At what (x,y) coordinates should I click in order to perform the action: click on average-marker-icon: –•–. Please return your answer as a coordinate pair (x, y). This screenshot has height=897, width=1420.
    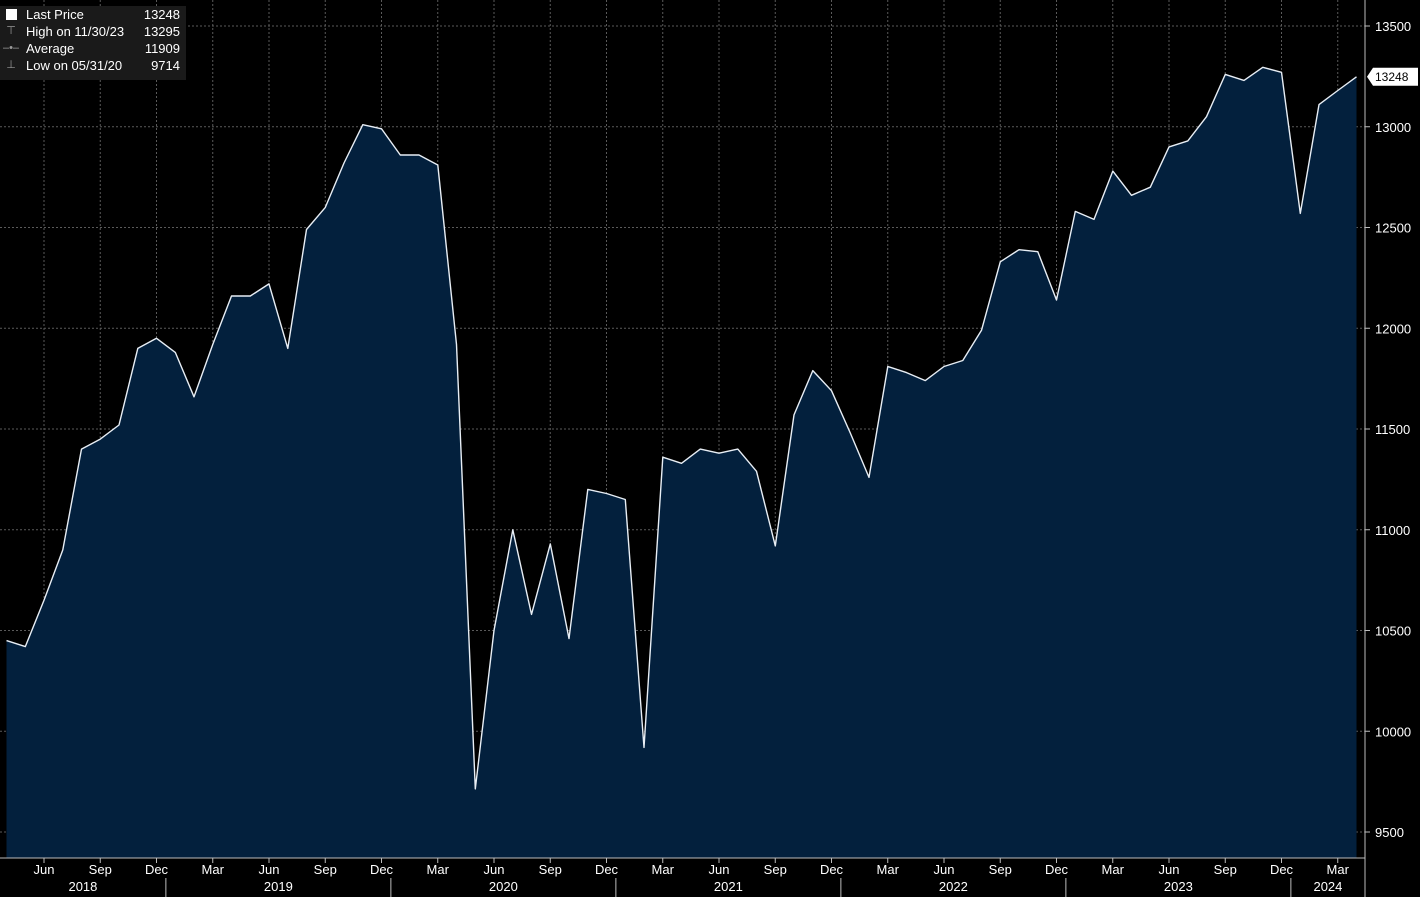
    Looking at the image, I should click on (11, 48).